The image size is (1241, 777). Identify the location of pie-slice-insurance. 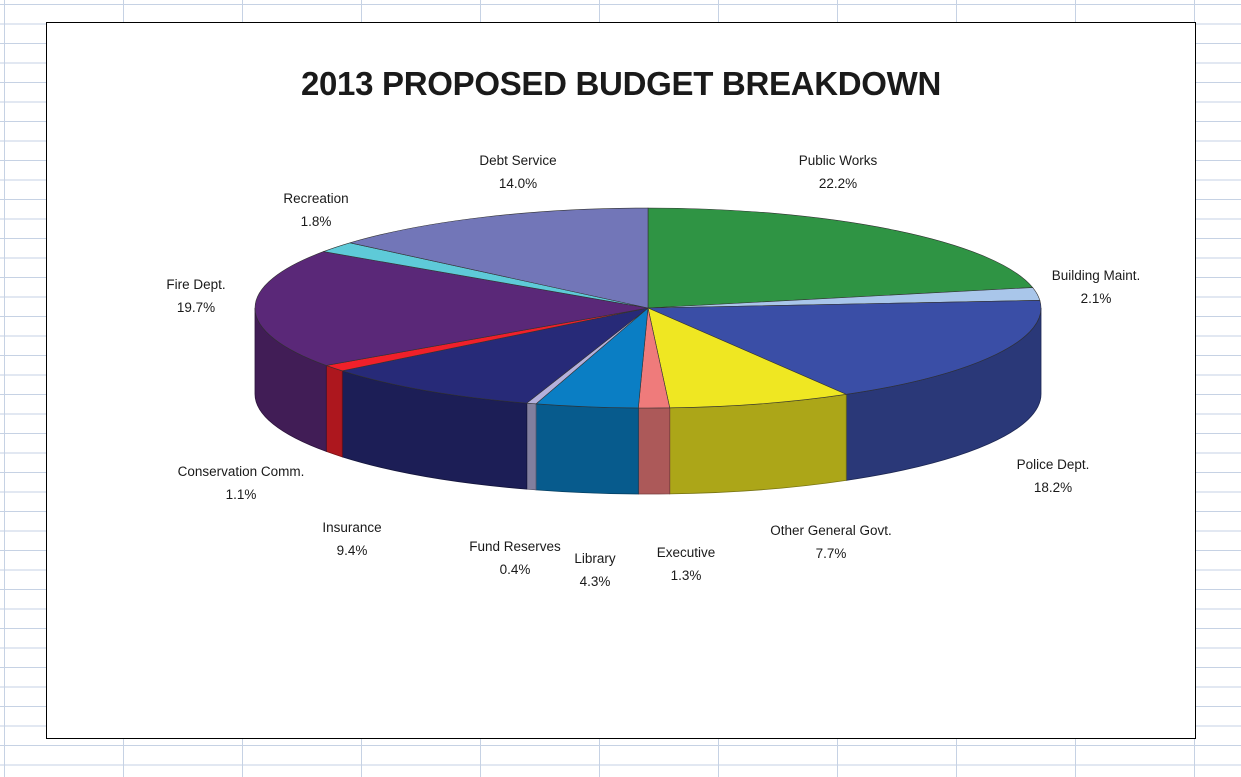
(495, 355).